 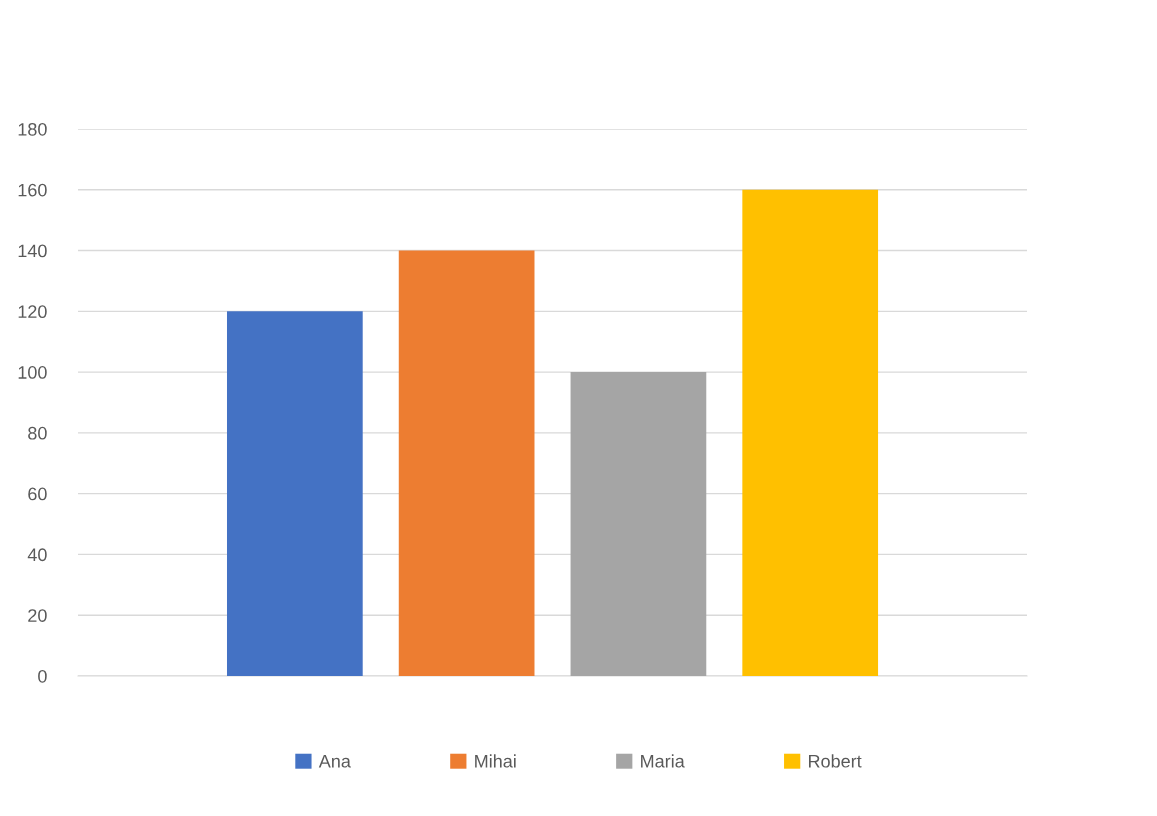 What do you see at coordinates (37, 615) in the screenshot?
I see `y-tick-label: 20` at bounding box center [37, 615].